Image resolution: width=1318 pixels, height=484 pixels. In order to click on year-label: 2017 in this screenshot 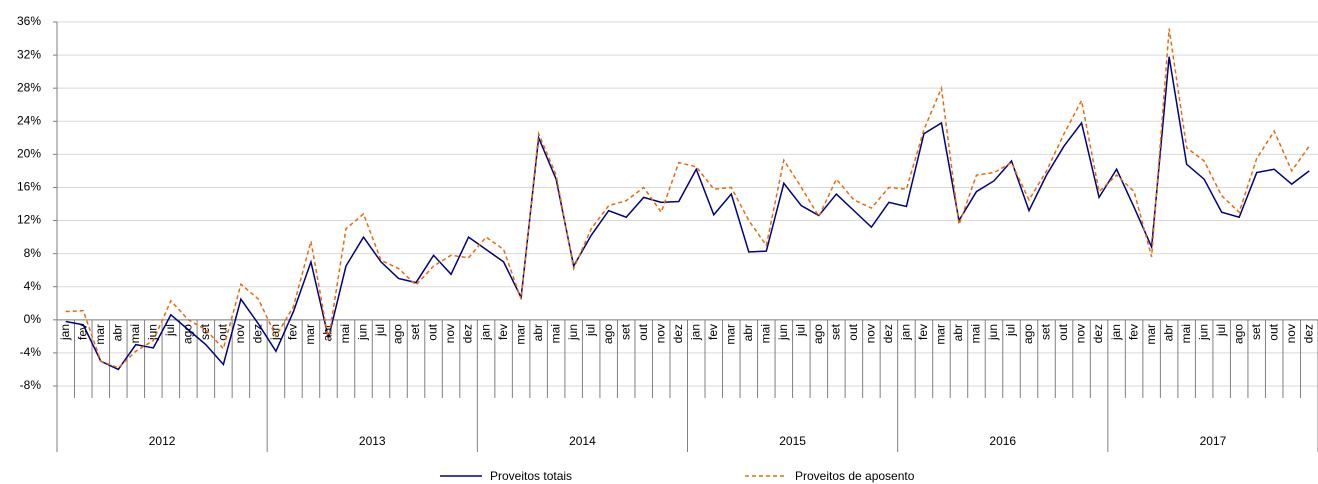, I will do `click(1213, 441)`.